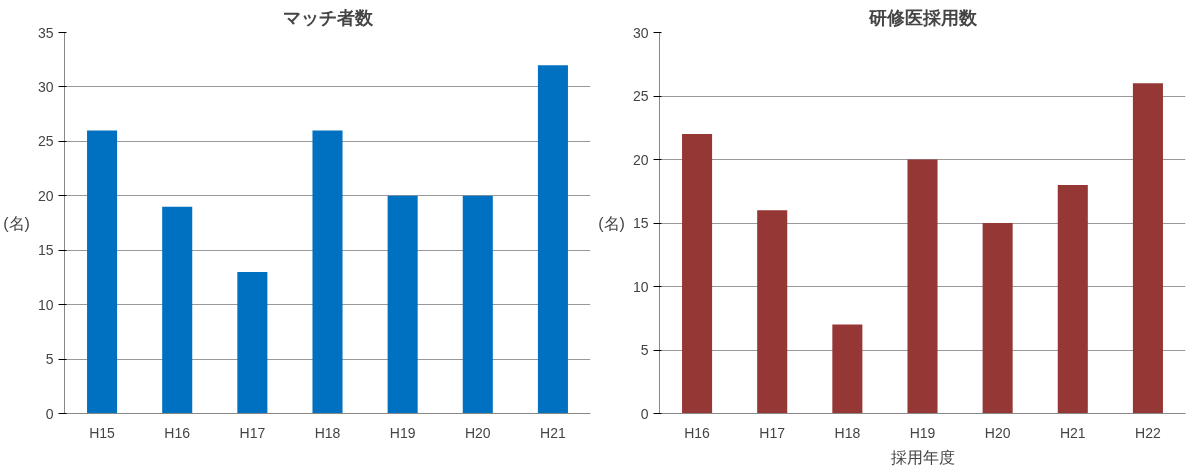  Describe the element at coordinates (328, 17) in the screenshot. I see `chart-title: マッチ者数` at that location.